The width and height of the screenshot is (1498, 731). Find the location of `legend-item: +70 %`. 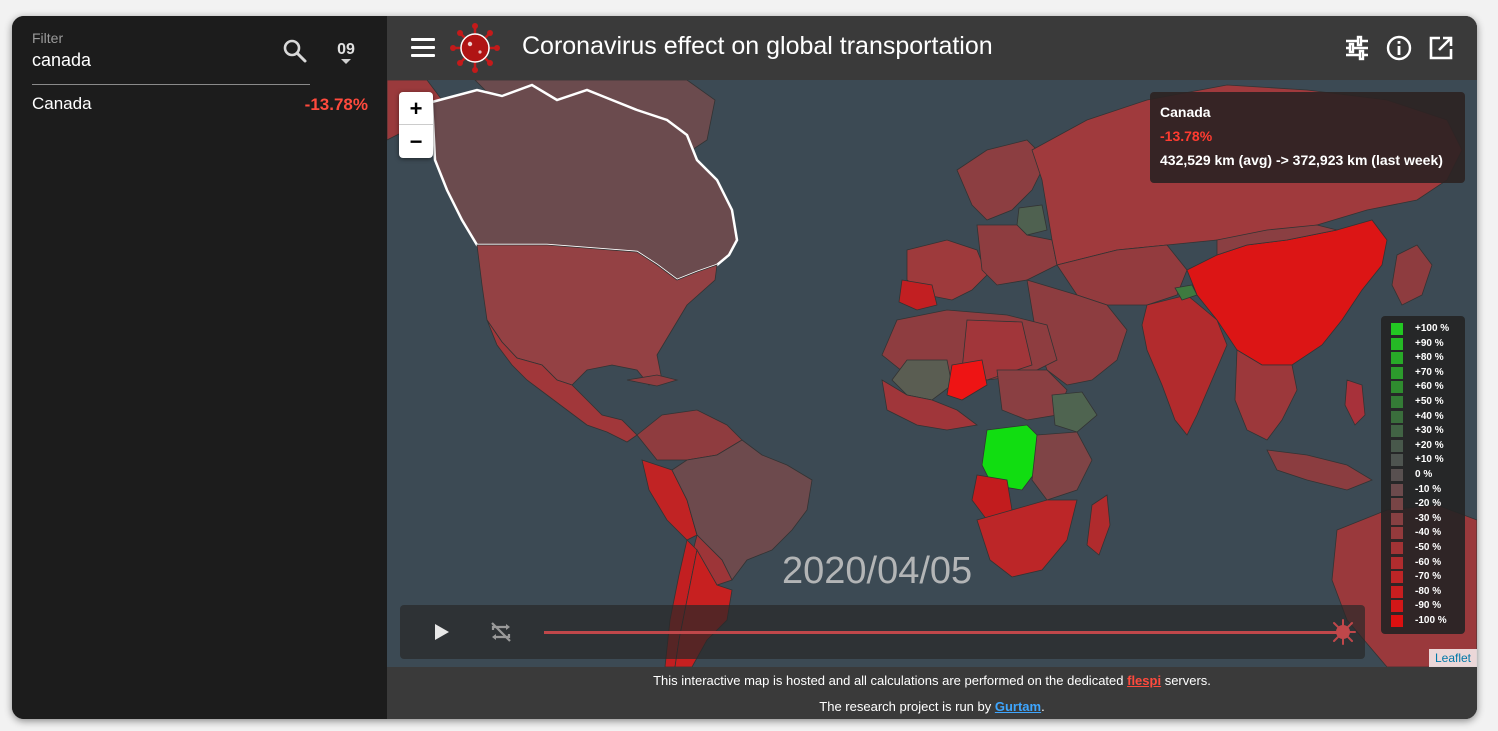

legend-item: +70 % is located at coordinates (1423, 373).